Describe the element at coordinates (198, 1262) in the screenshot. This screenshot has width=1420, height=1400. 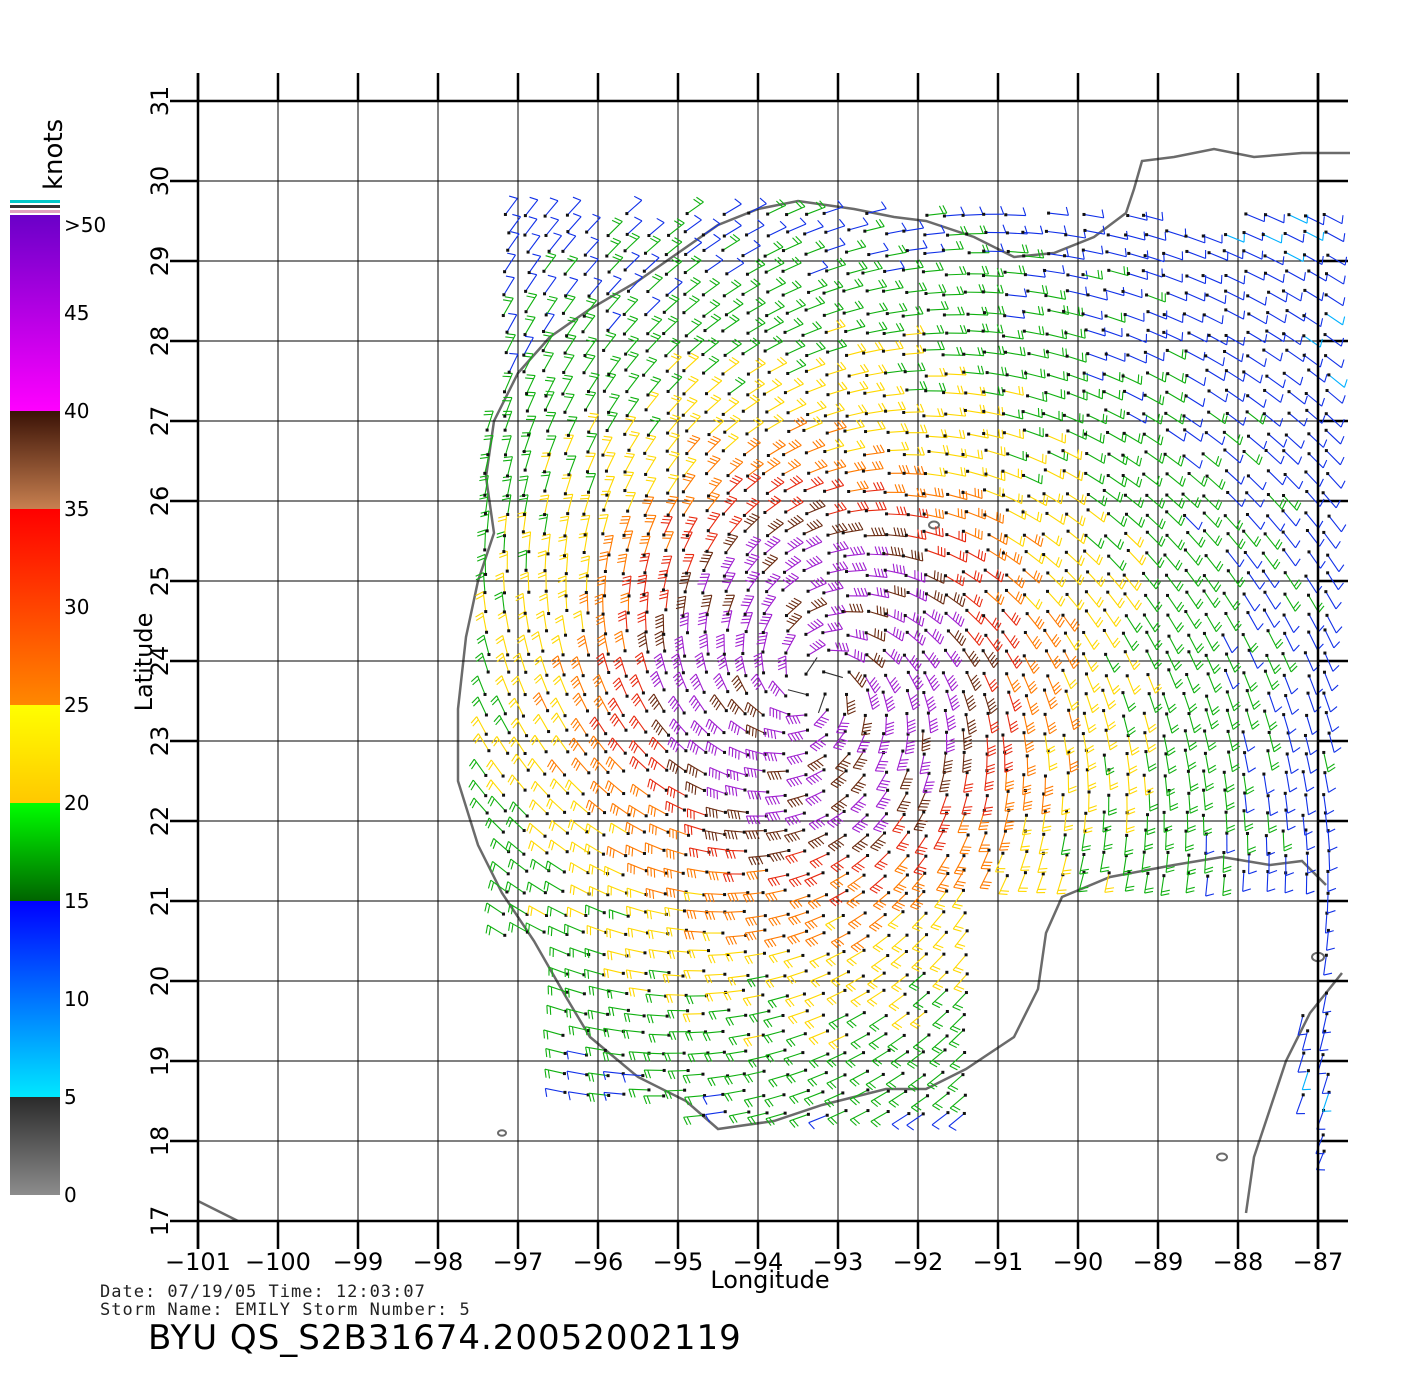
I see `x-tick-label: −101` at that location.